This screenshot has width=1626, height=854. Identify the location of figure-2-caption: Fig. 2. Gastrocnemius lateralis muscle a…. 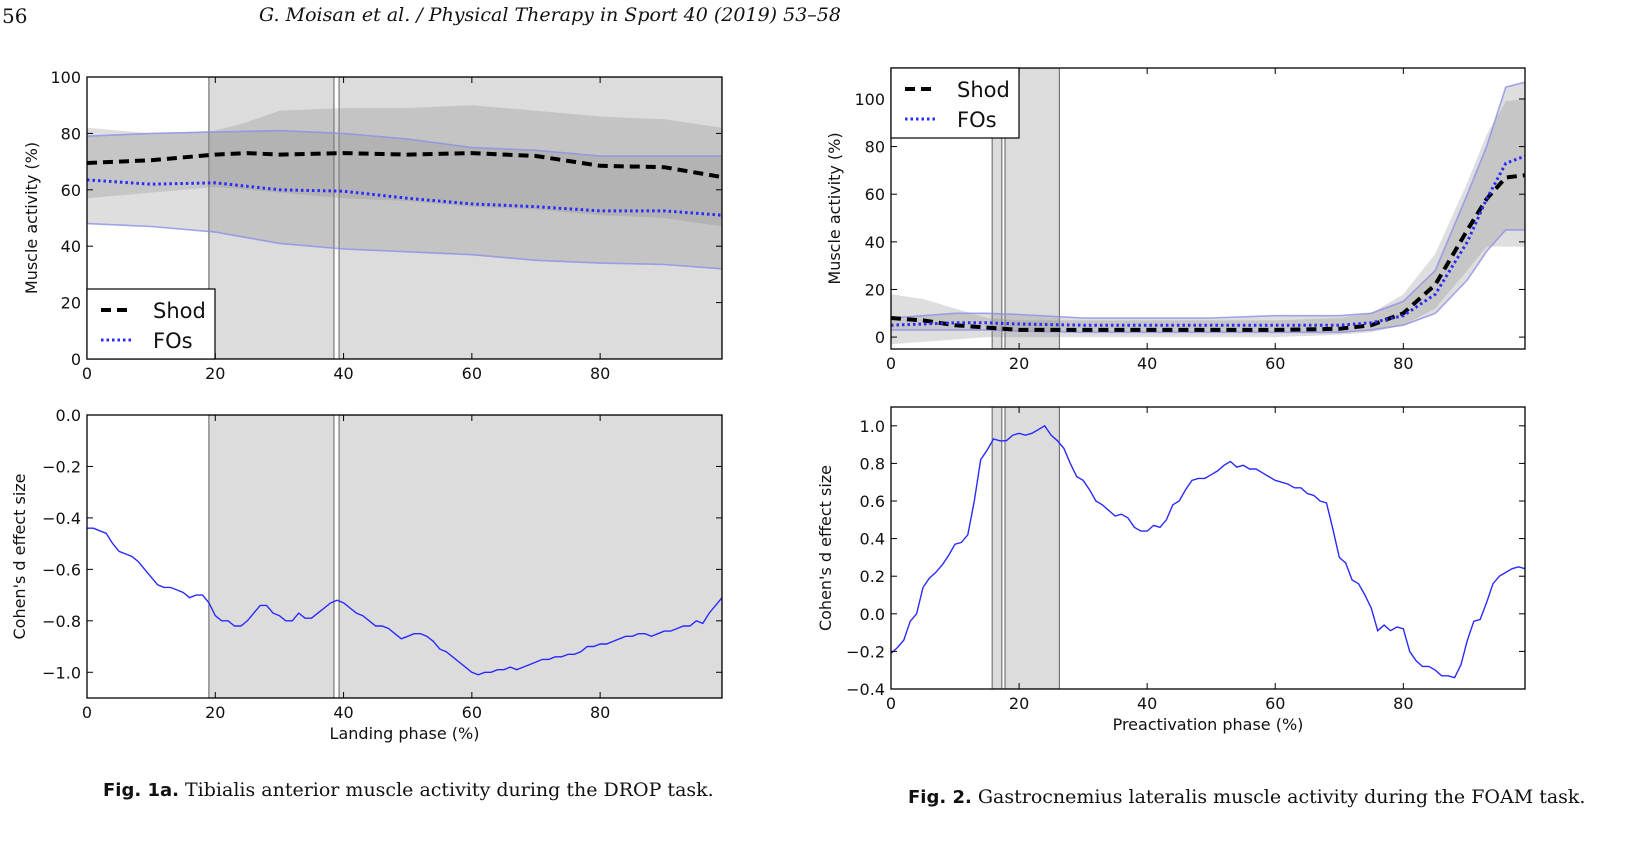
(1246, 797).